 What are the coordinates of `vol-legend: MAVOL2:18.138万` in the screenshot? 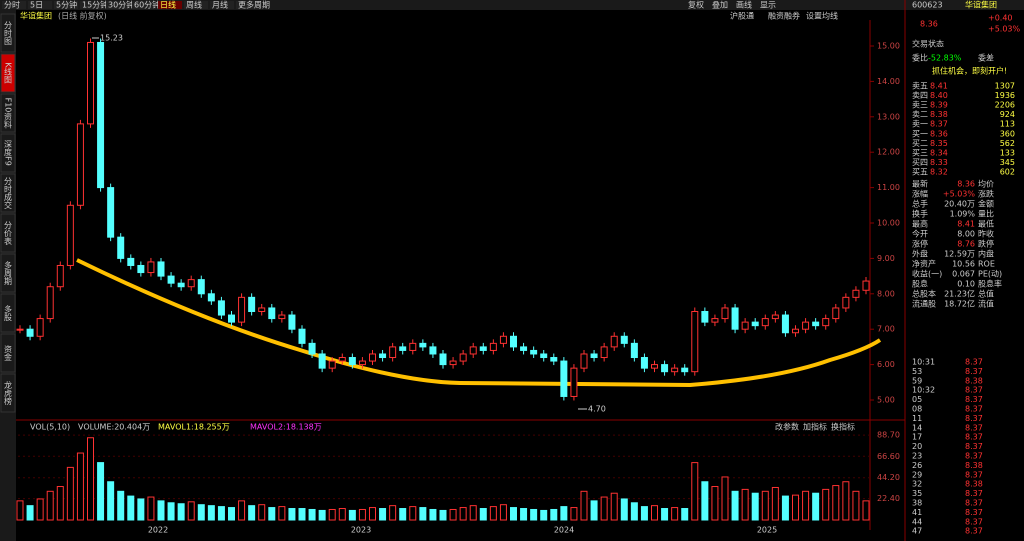 It's located at (286, 427).